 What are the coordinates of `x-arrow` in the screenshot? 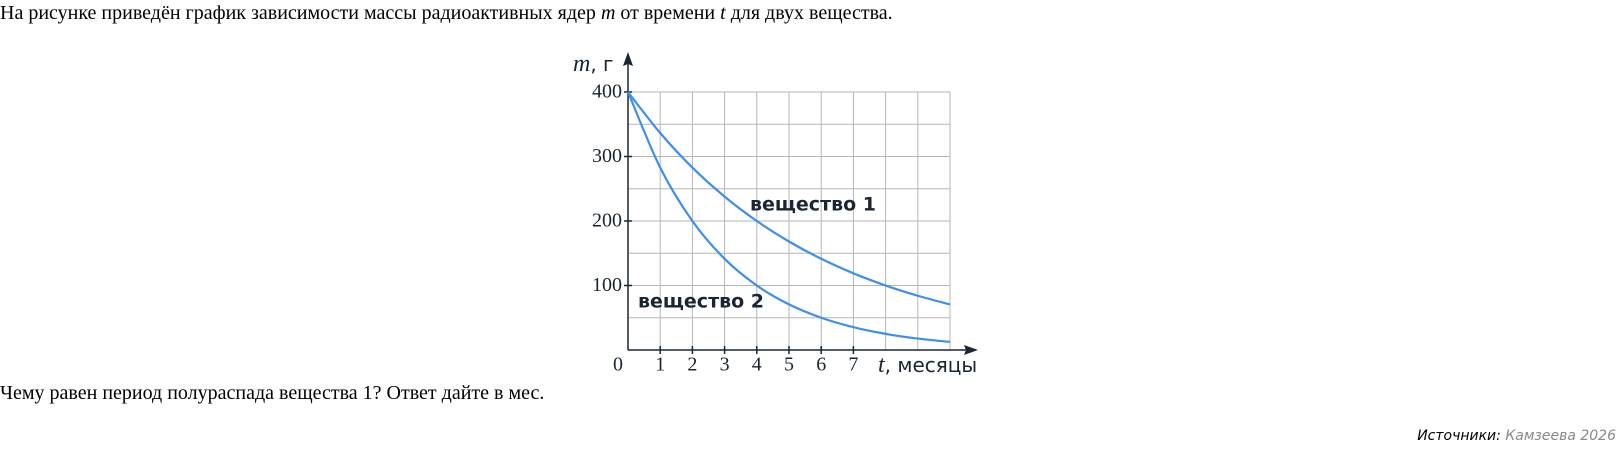 It's located at (971, 350).